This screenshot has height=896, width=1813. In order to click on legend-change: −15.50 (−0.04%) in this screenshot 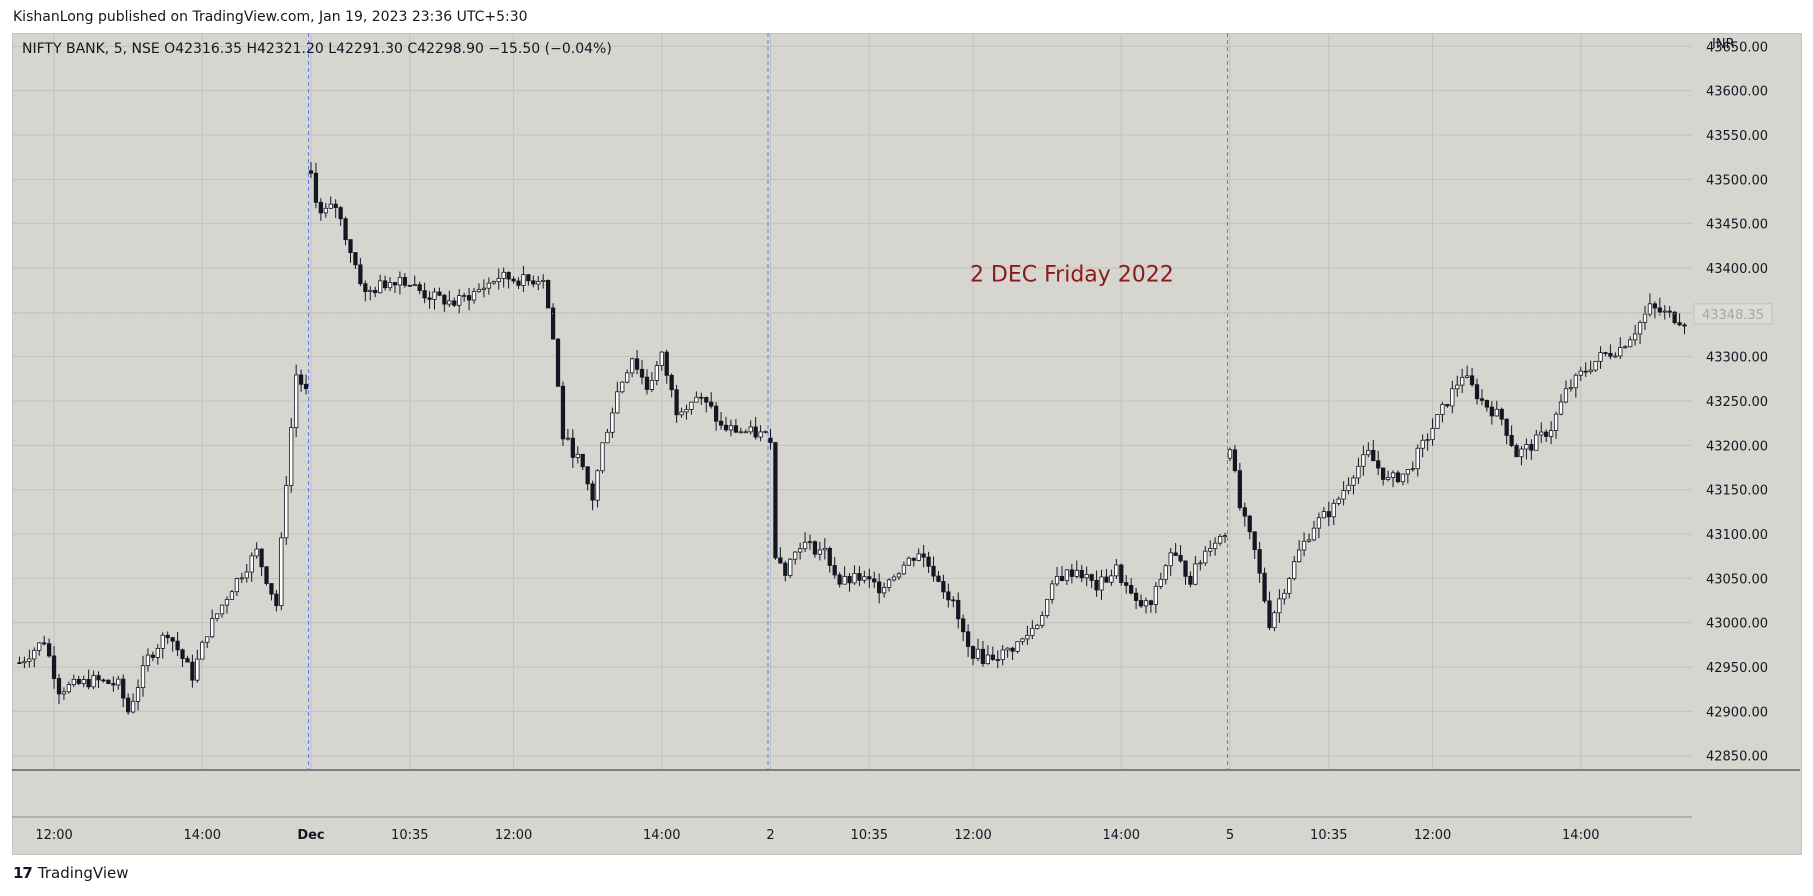, I will do `click(549, 49)`.